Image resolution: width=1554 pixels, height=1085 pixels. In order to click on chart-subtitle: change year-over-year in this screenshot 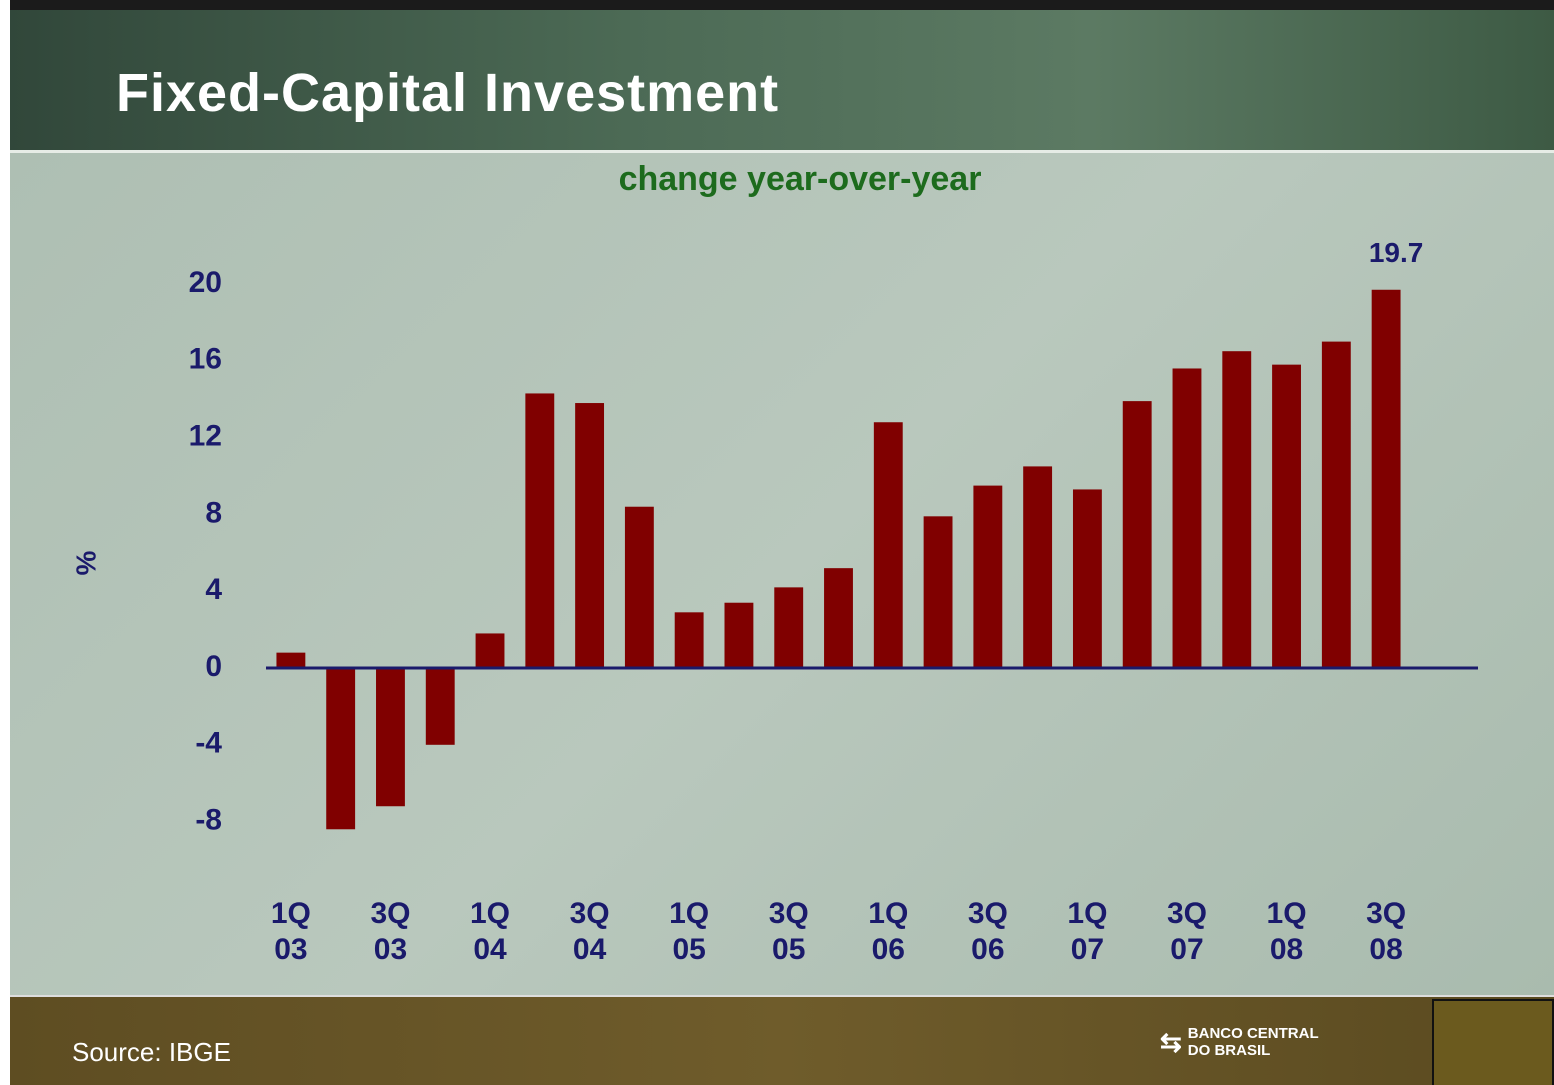, I will do `click(800, 179)`.